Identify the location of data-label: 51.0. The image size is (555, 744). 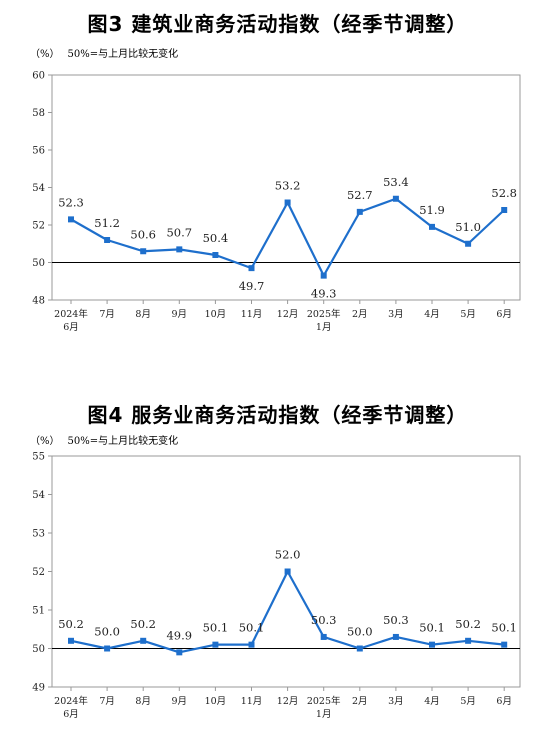
(468, 227).